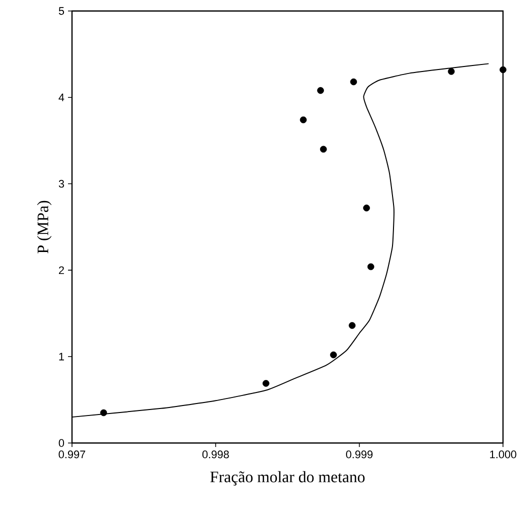 This screenshot has width=529, height=522. What do you see at coordinates (215, 454) in the screenshot?
I see `x-tick-label: 0.998` at bounding box center [215, 454].